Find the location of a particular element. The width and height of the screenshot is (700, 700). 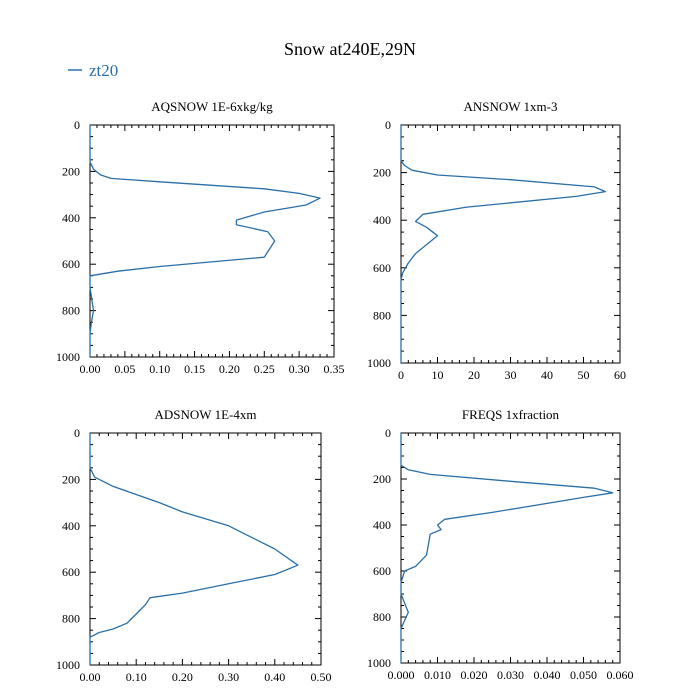

x-tick-label: 0.35 is located at coordinates (334, 369).